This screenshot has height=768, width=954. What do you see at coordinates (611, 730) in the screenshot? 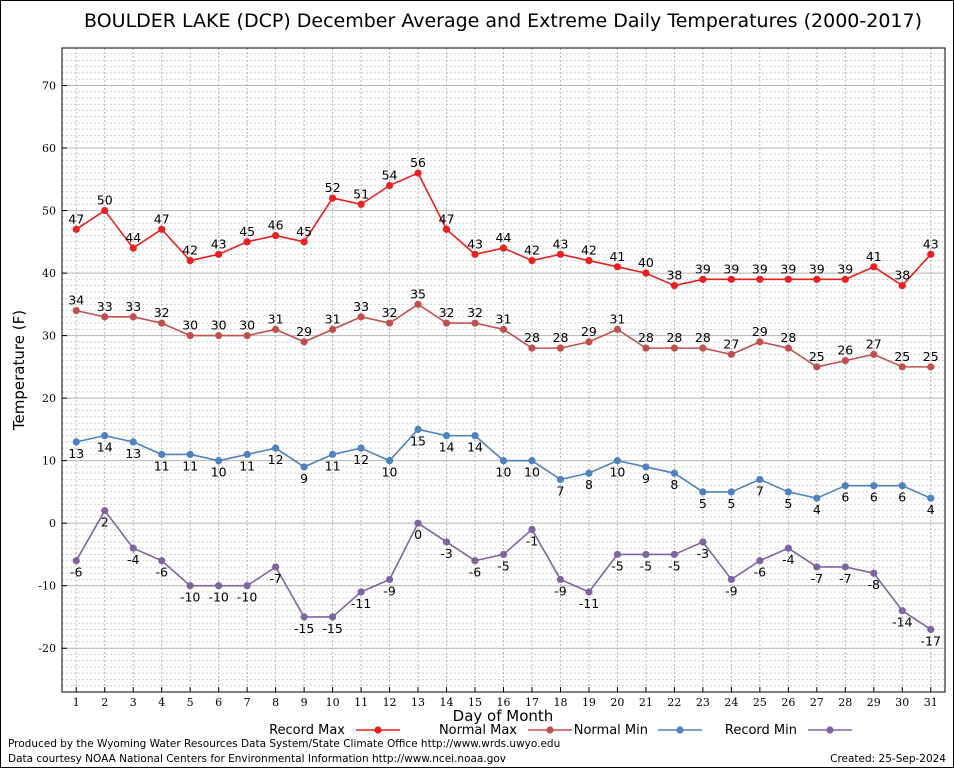
I see `legend-label: Normal Min` at bounding box center [611, 730].